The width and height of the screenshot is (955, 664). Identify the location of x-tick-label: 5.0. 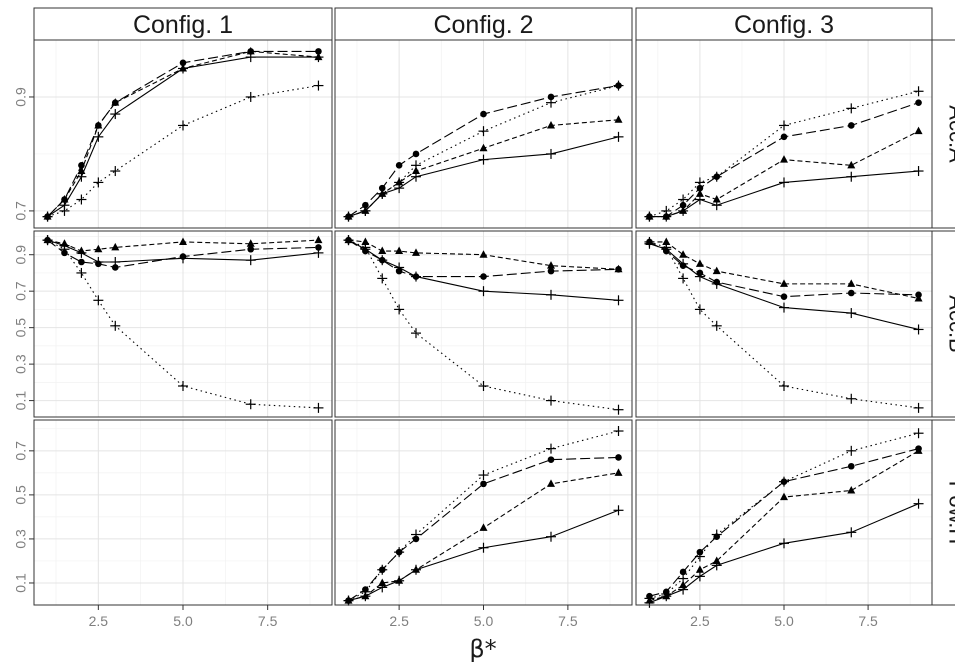
(183, 621).